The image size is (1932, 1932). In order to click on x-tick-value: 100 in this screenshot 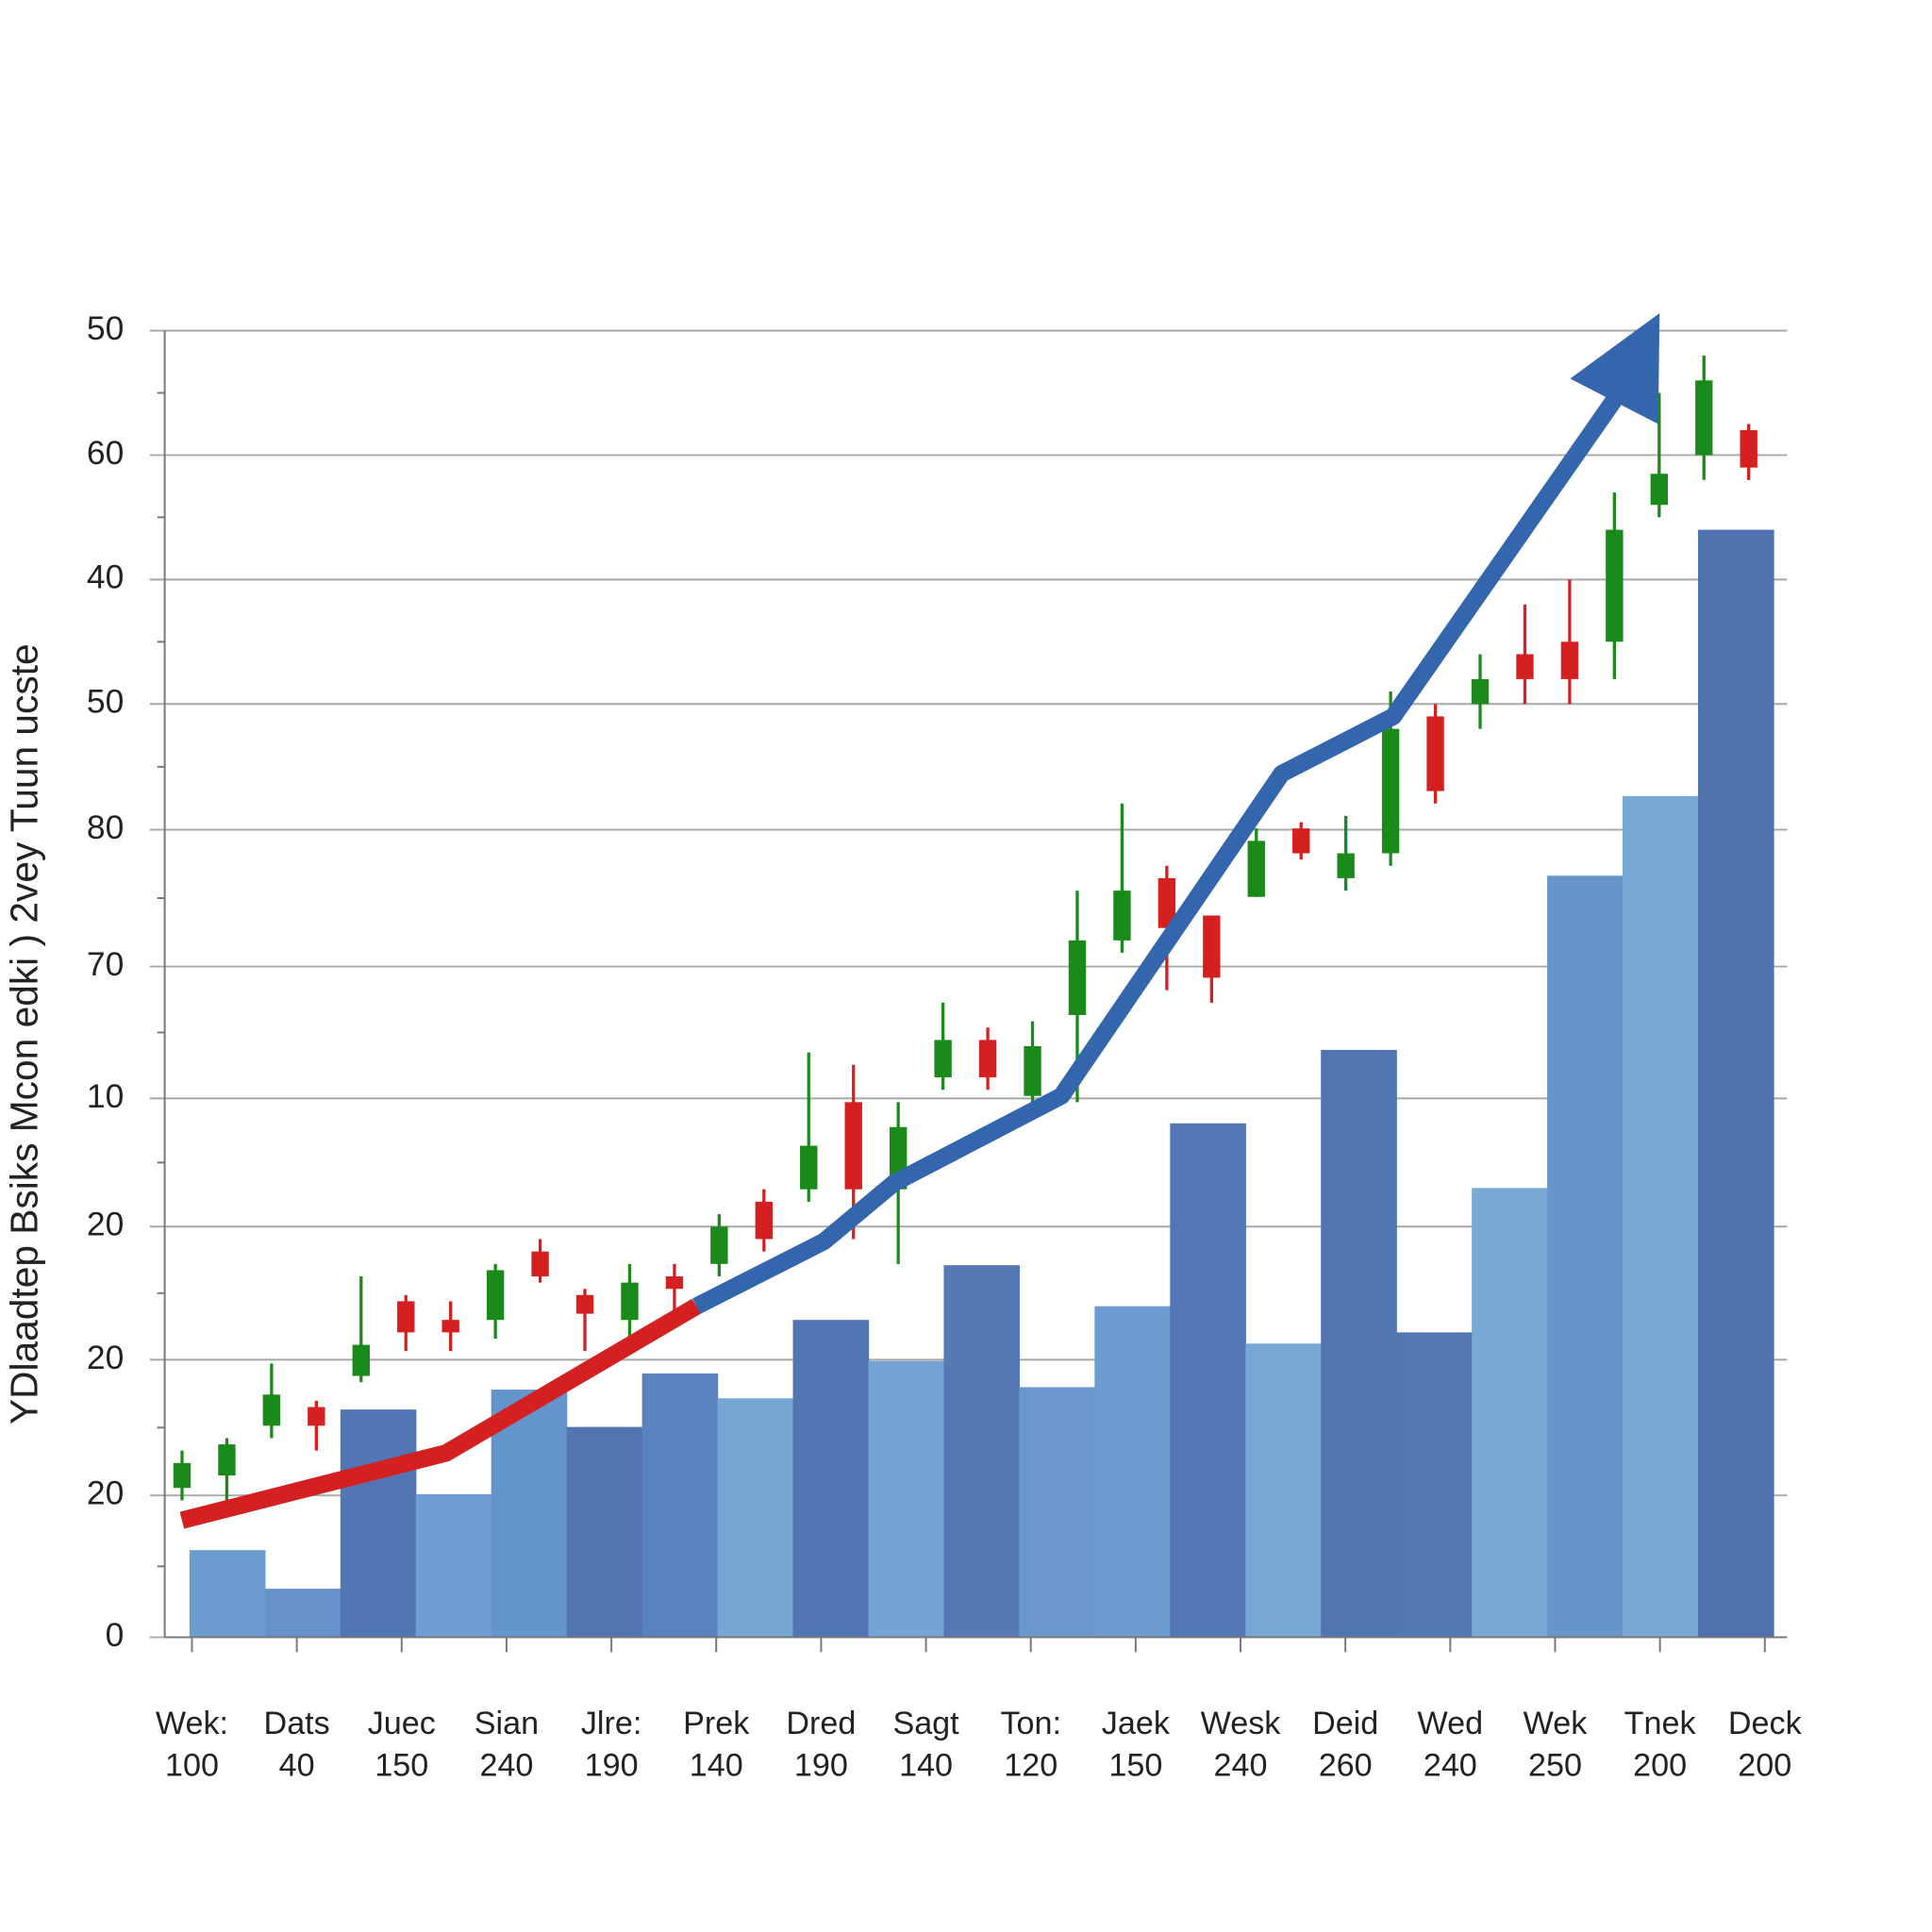, I will do `click(192, 1765)`.